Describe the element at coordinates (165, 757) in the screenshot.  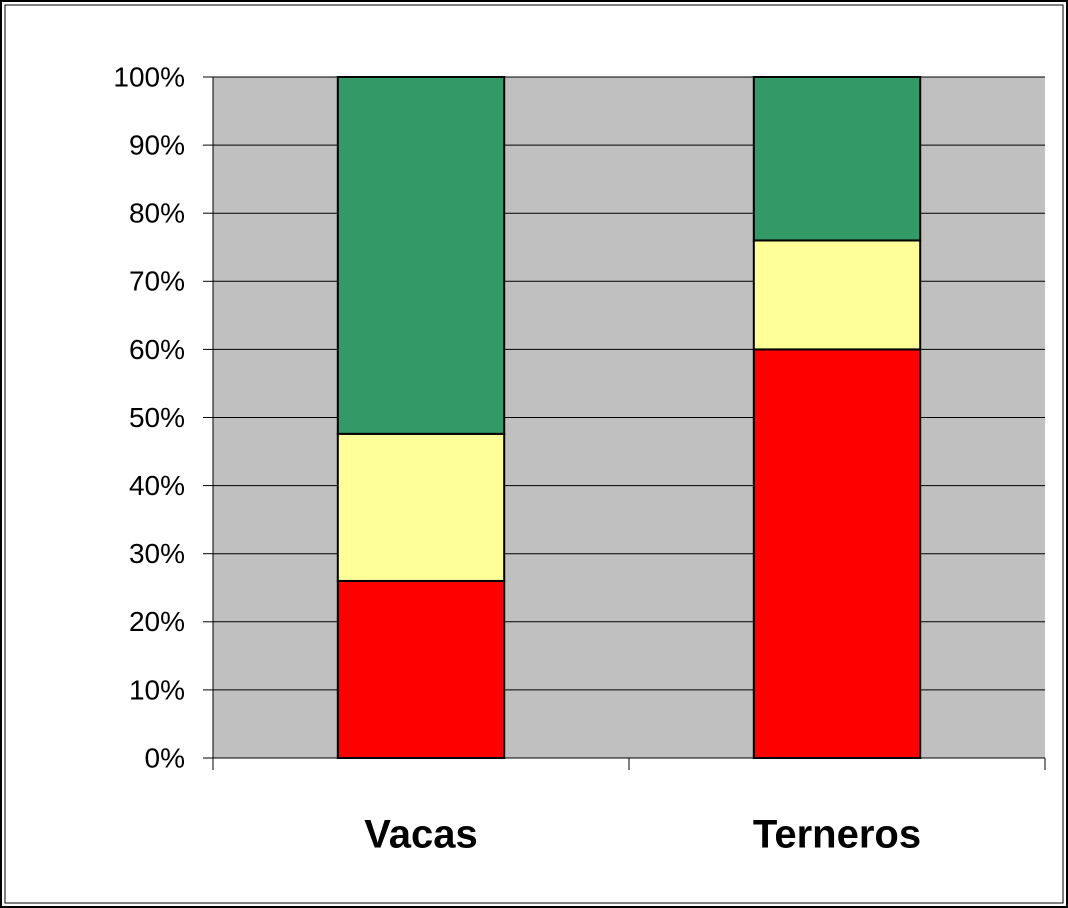
I see `y-tick-label: 0%` at that location.